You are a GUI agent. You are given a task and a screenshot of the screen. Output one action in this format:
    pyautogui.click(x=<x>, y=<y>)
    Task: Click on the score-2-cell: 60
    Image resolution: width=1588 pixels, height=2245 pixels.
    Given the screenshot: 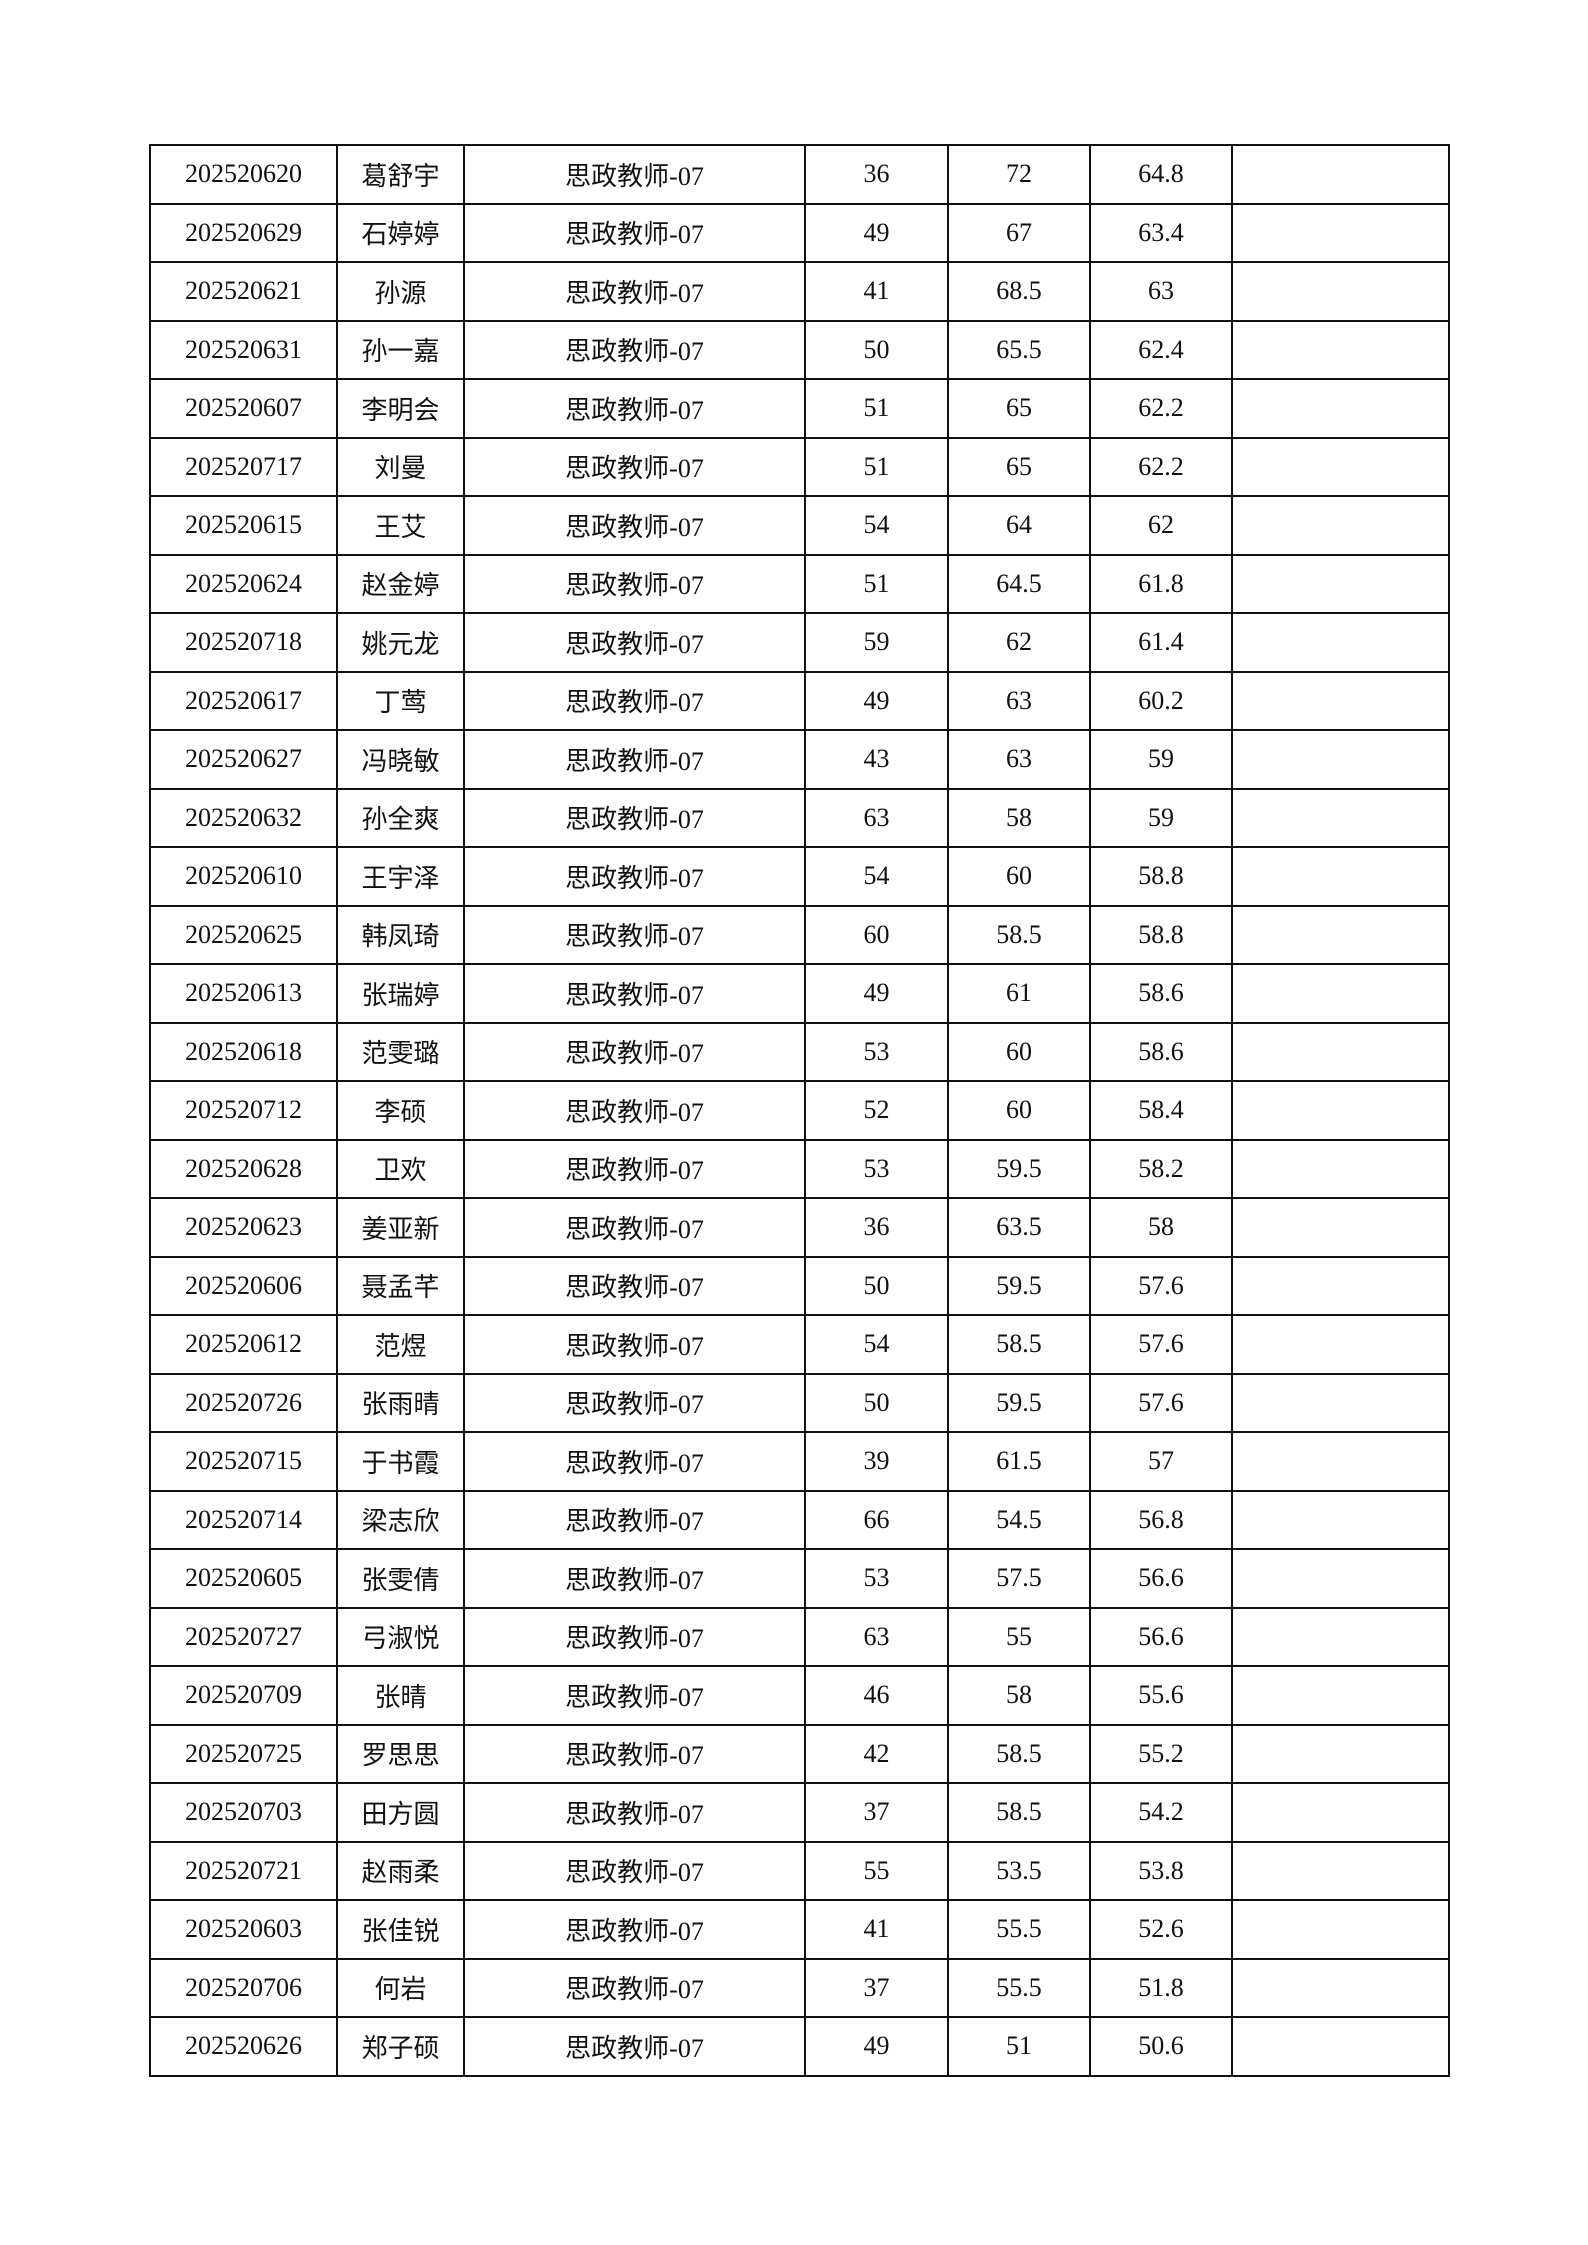 What is the action you would take?
    pyautogui.click(x=1019, y=1110)
    